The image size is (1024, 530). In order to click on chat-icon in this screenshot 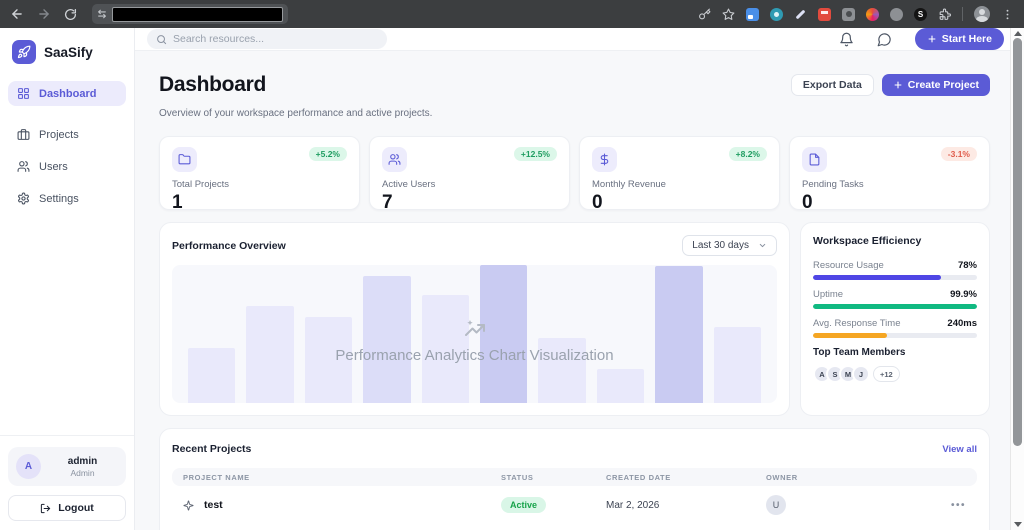, I will do `click(884, 39)`.